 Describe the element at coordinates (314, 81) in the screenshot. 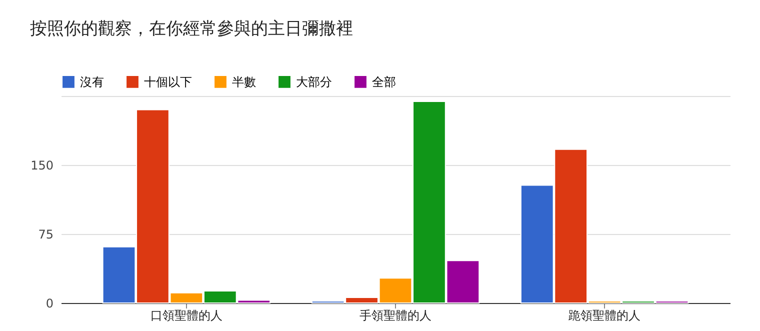

I see `legend-label: 大部分` at that location.